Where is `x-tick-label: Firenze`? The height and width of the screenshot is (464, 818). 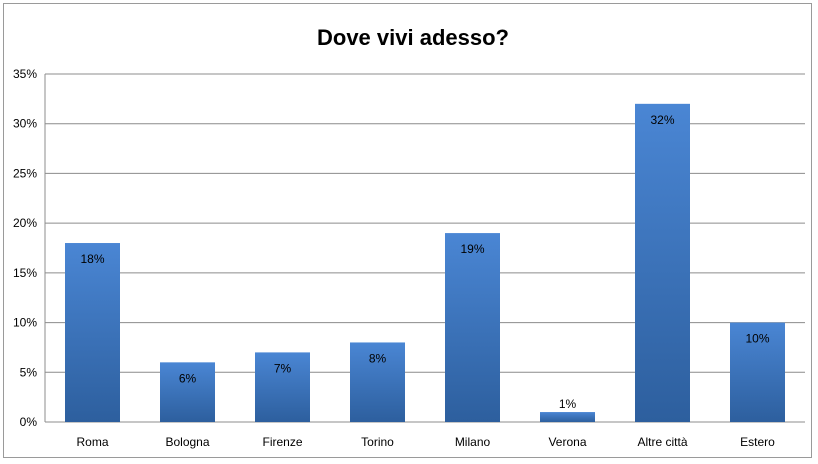
x-tick-label: Firenze is located at coordinates (282, 442).